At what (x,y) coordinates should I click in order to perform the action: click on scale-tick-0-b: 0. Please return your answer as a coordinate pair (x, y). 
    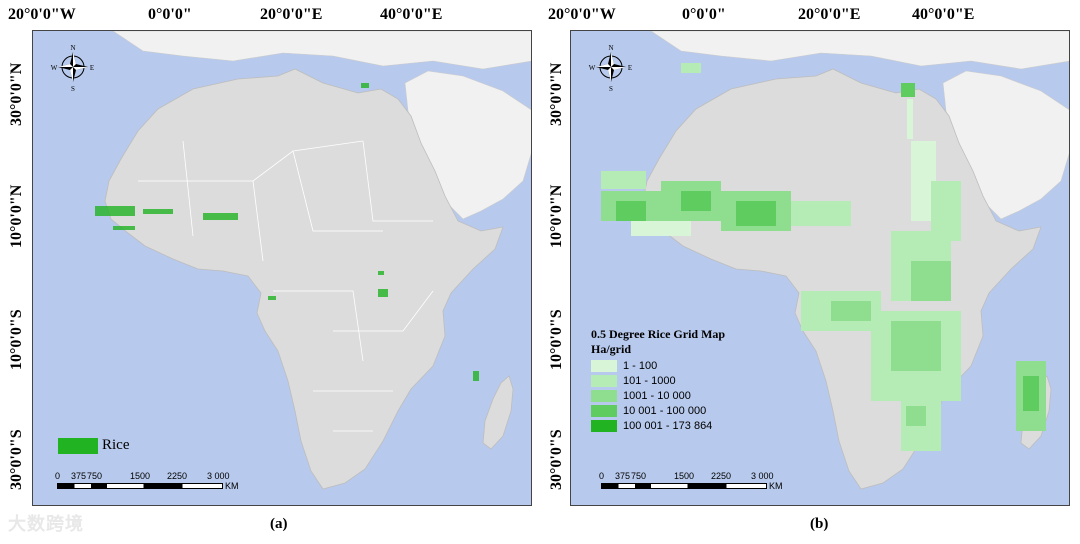
    Looking at the image, I should click on (602, 476).